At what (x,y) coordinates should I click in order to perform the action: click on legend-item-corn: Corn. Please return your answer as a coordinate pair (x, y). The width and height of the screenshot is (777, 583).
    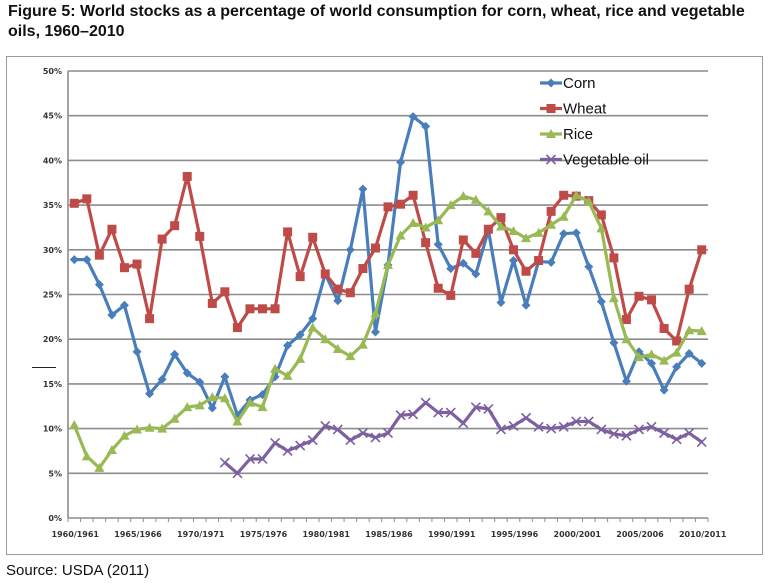
    Looking at the image, I should click on (568, 83).